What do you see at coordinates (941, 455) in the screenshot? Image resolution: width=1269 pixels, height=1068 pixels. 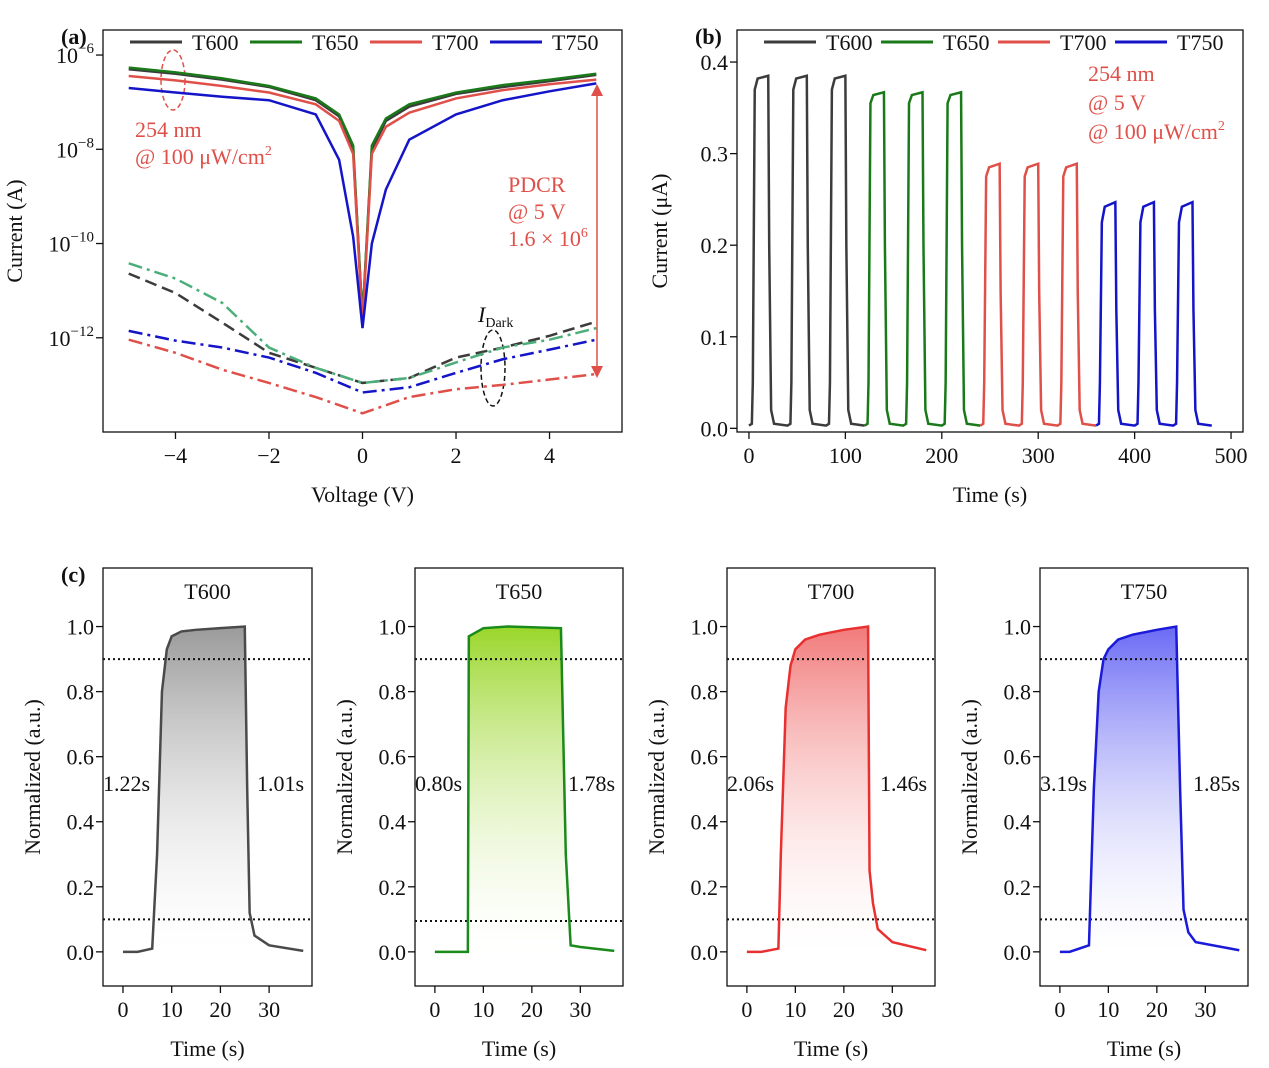 I see `x-tick-label: 200` at bounding box center [941, 455].